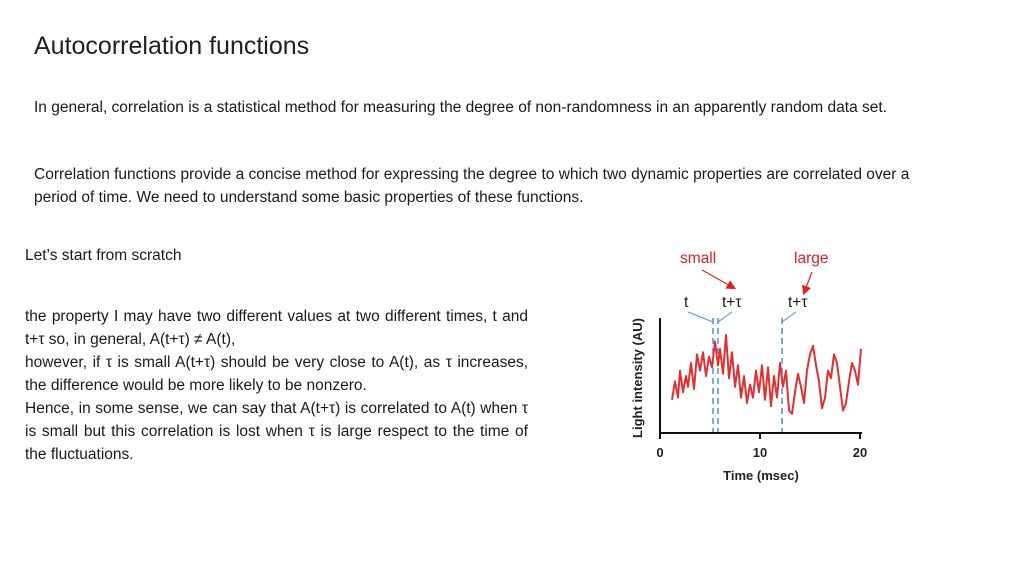  I want to click on arrow-large, so click(807, 283).